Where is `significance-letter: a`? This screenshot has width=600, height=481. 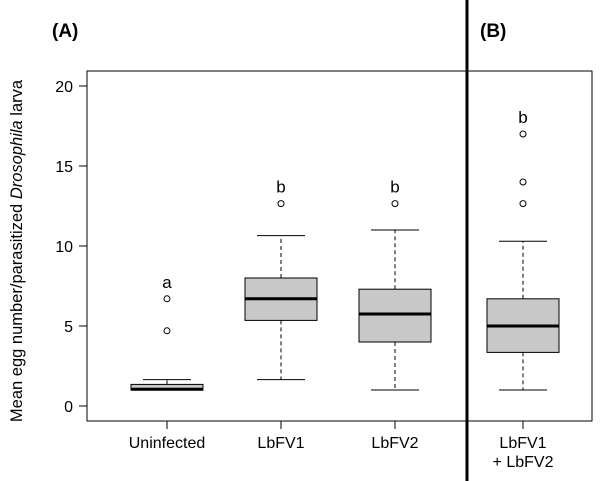
significance-letter: a is located at coordinates (167, 282).